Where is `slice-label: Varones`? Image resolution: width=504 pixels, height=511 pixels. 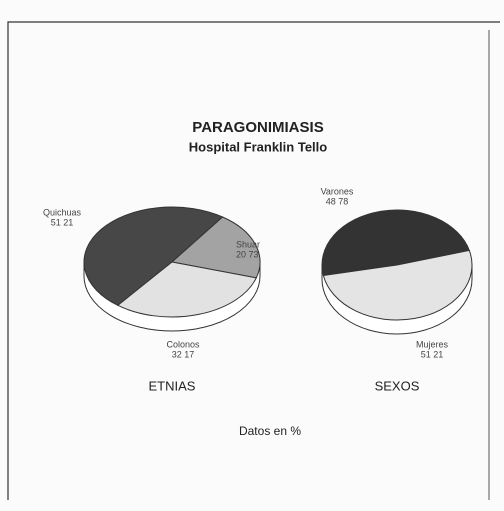 slice-label: Varones is located at coordinates (337, 191).